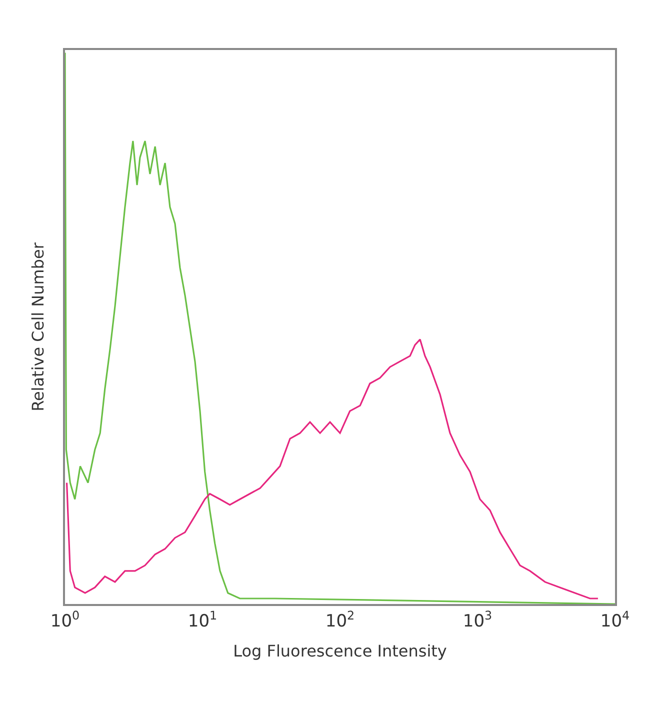 The width and height of the screenshot is (650, 704). What do you see at coordinates (65, 620) in the screenshot?
I see `x-tick-label: 10$^{0}$` at bounding box center [65, 620].